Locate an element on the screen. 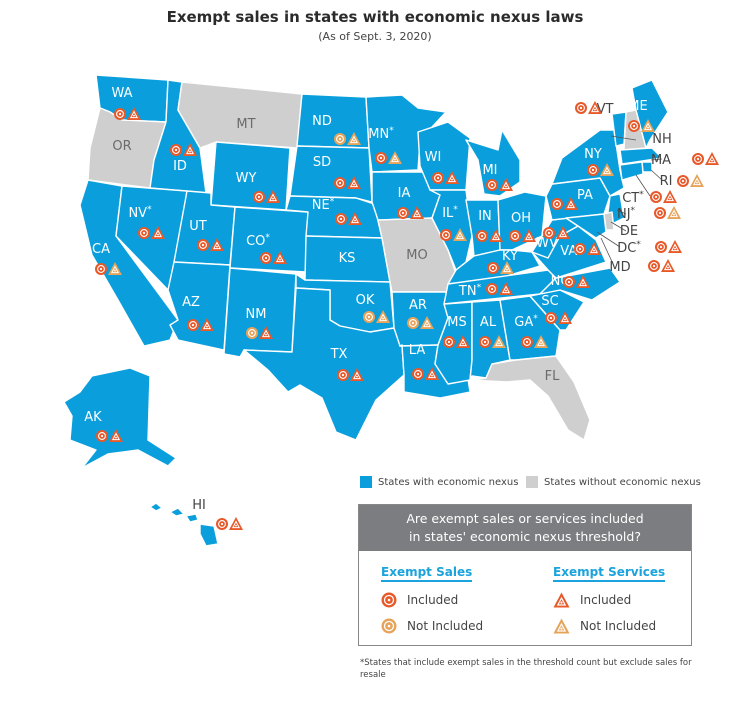 The image size is (750, 711). exempt-sales-marker-ky is located at coordinates (493, 268).